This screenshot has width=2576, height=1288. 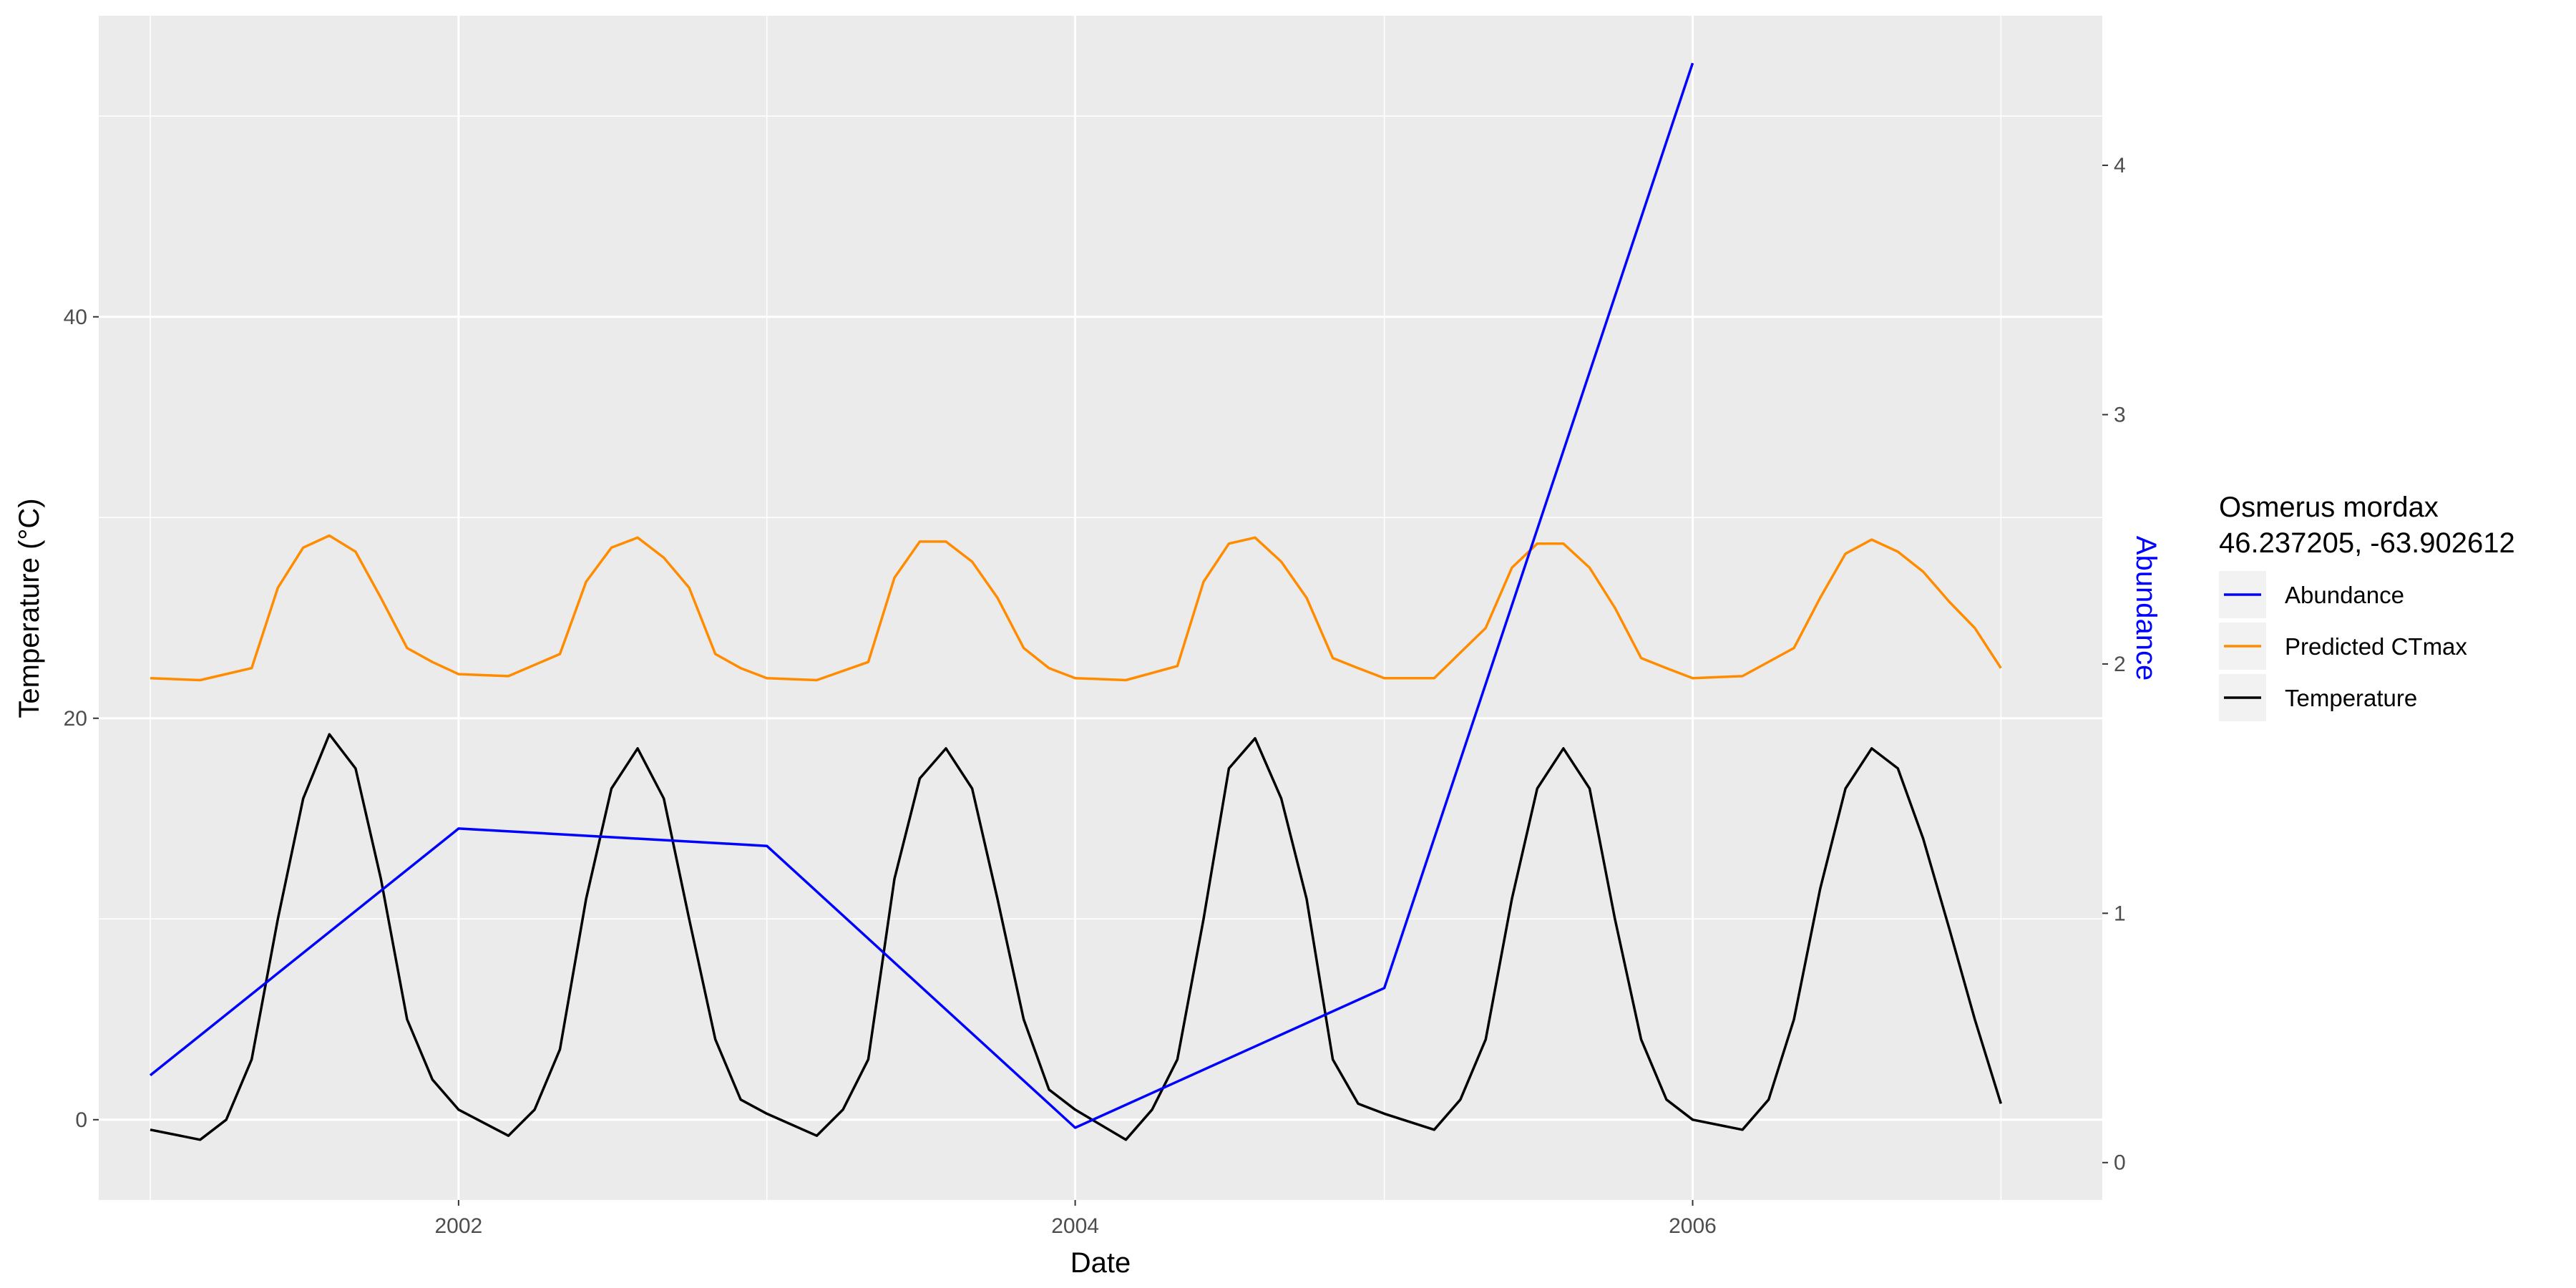 I want to click on x-tick-label: 2002, so click(x=458, y=1226).